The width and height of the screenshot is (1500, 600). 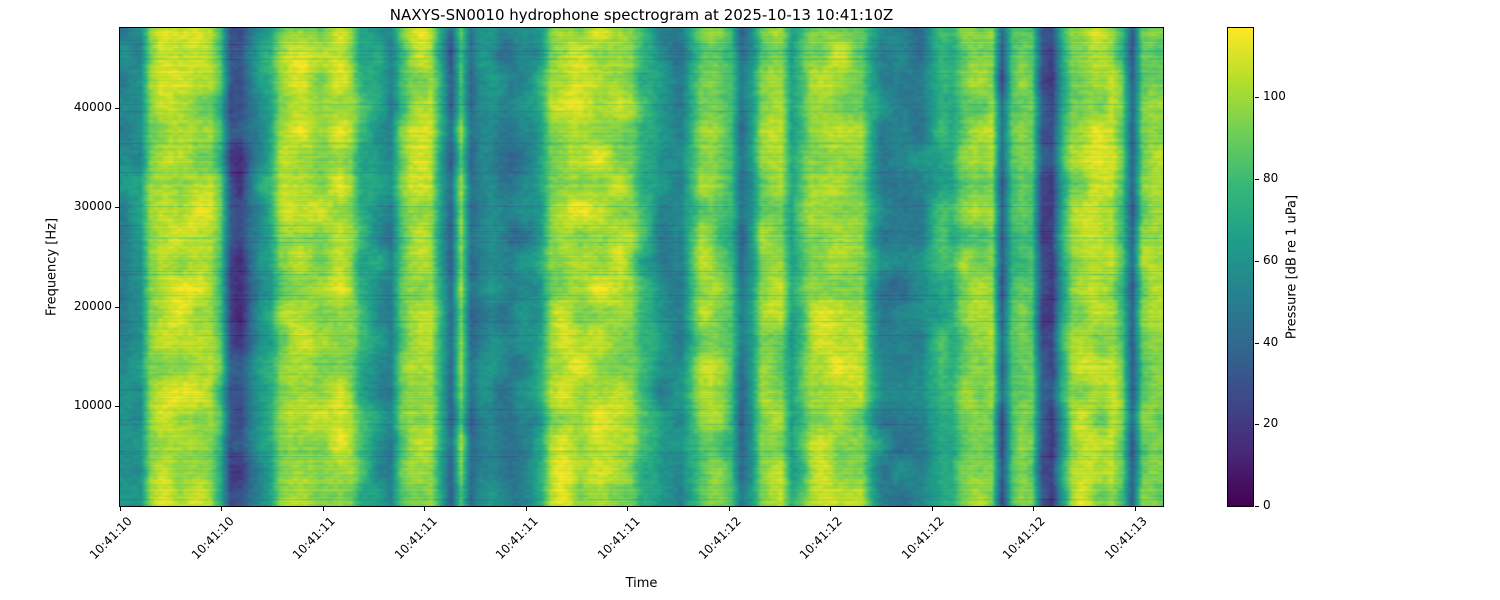 I want to click on colorbar-gradient, so click(x=1240, y=267).